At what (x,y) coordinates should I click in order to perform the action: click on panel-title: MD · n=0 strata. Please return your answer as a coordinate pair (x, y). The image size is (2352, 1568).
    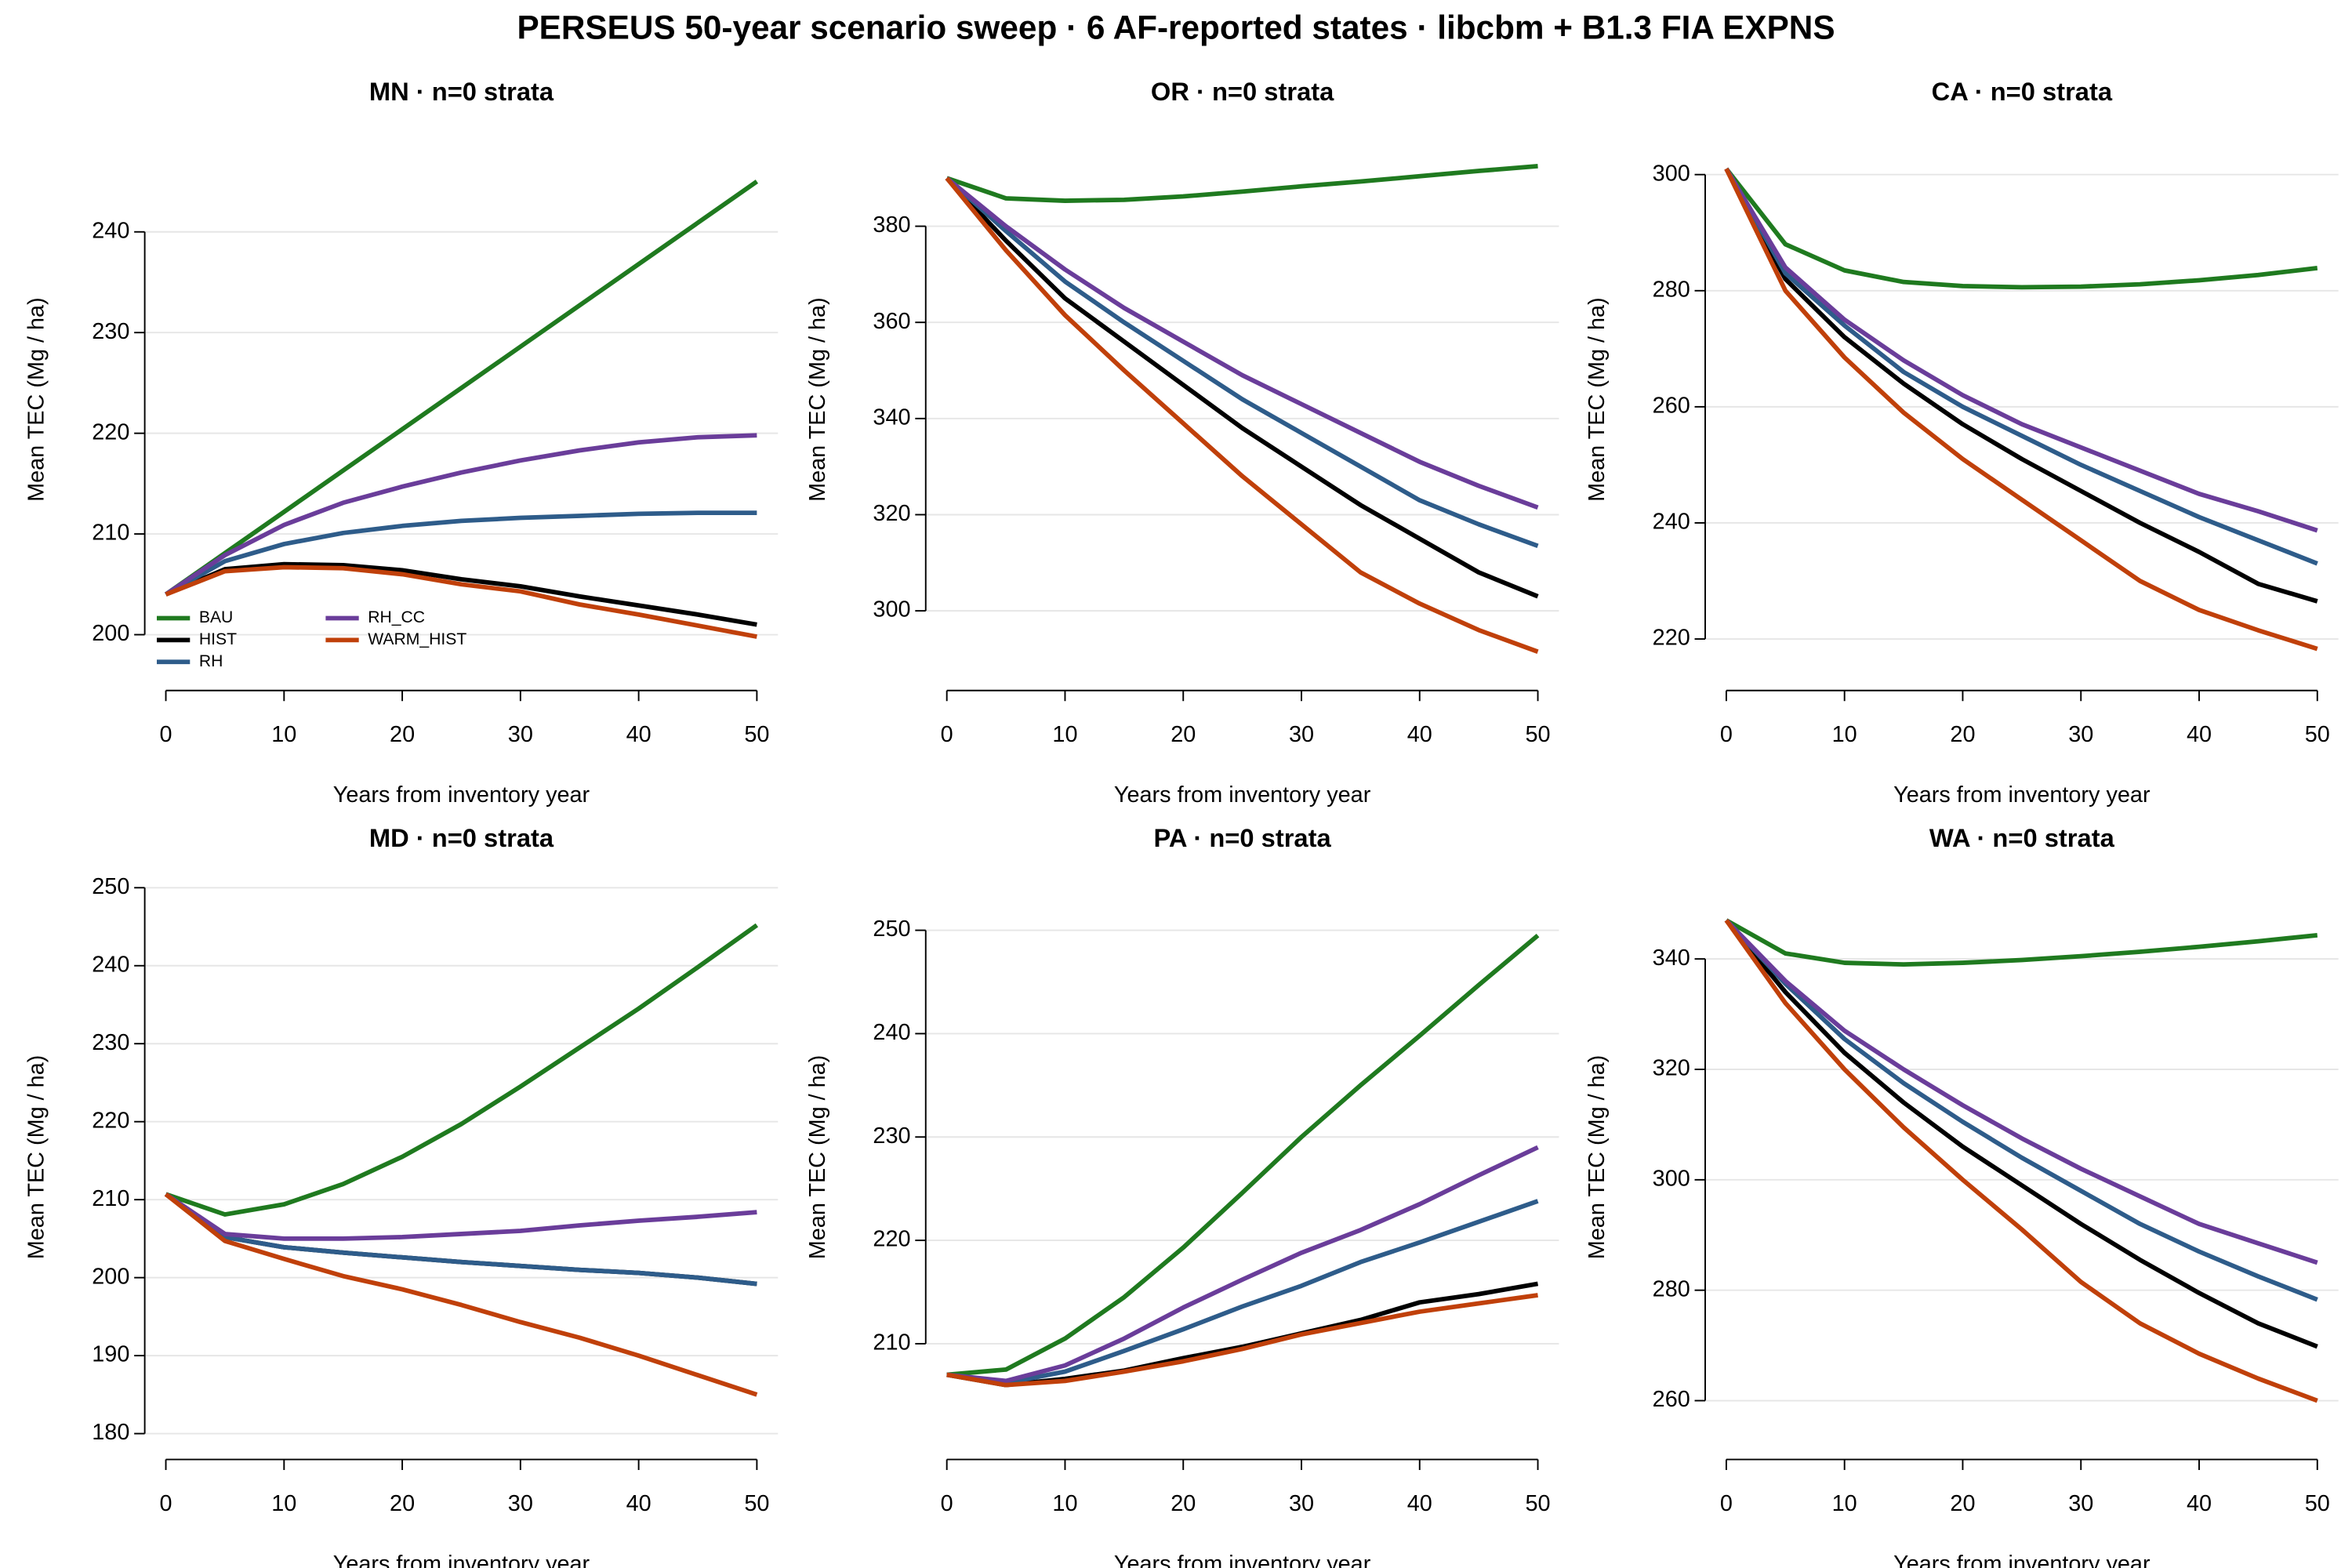
    Looking at the image, I should click on (462, 837).